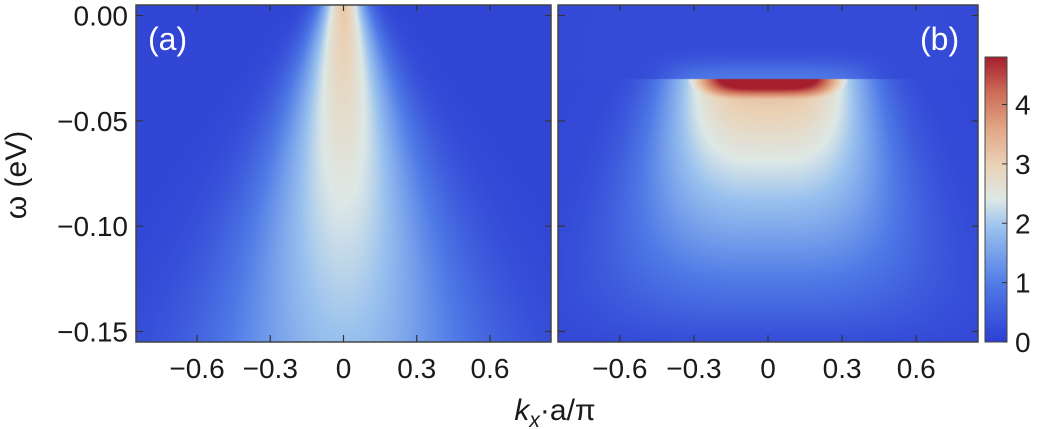 The height and width of the screenshot is (429, 1038). I want to click on y-axis-label: ω (eV), so click(16, 175).